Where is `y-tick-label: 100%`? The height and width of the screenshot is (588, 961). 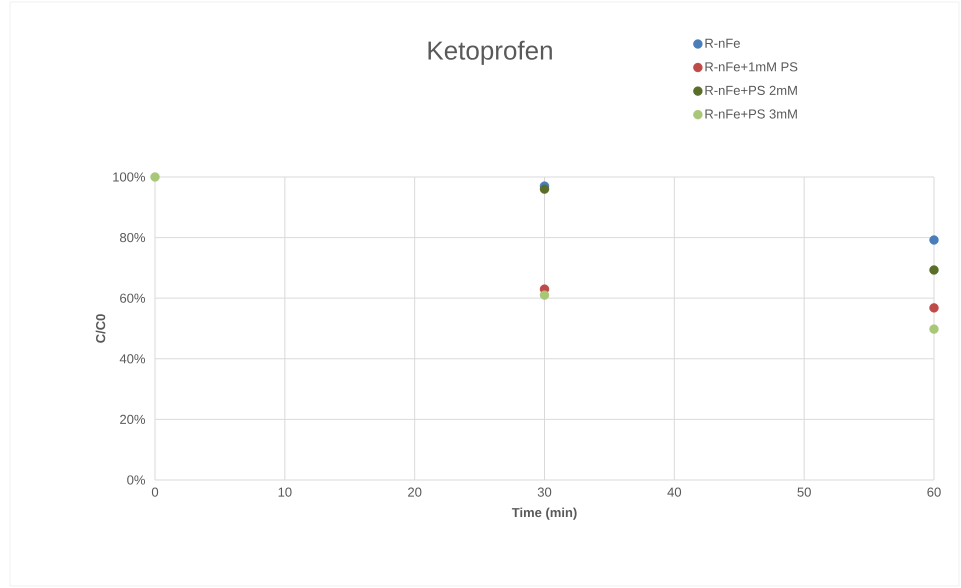
y-tick-label: 100% is located at coordinates (129, 177).